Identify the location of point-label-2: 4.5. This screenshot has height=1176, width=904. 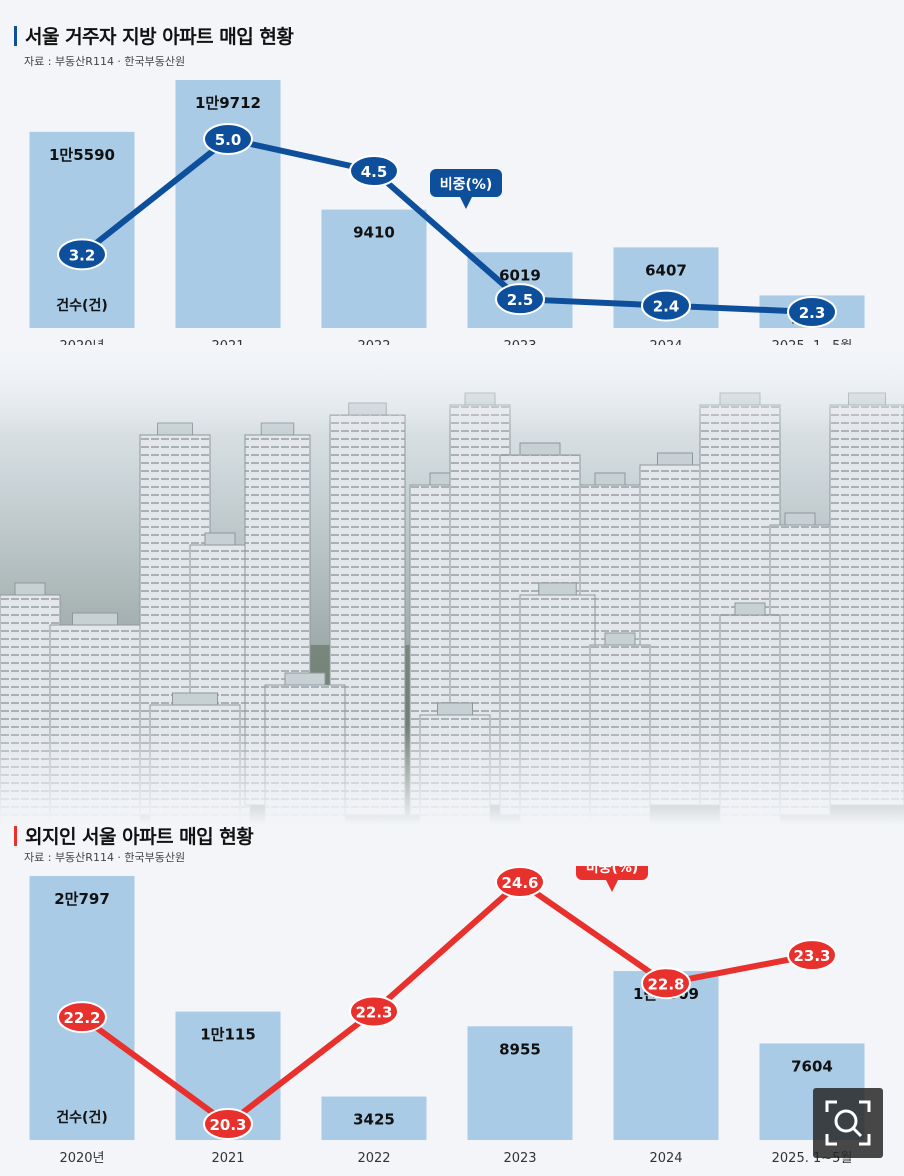
(374, 172).